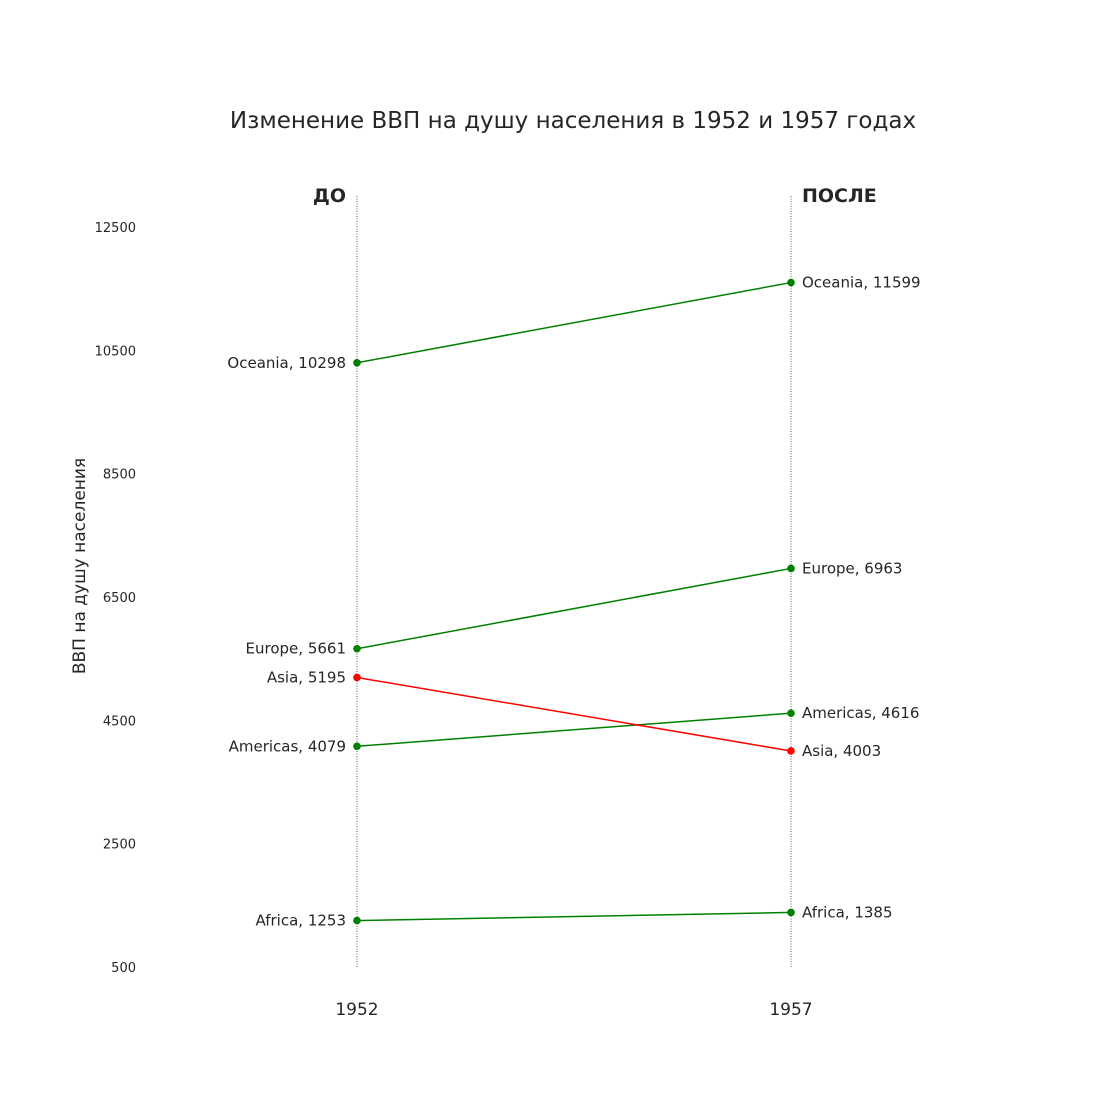 The image size is (1120, 1120). Describe the element at coordinates (860, 713) in the screenshot. I see `data-label: Americas, 4616` at that location.